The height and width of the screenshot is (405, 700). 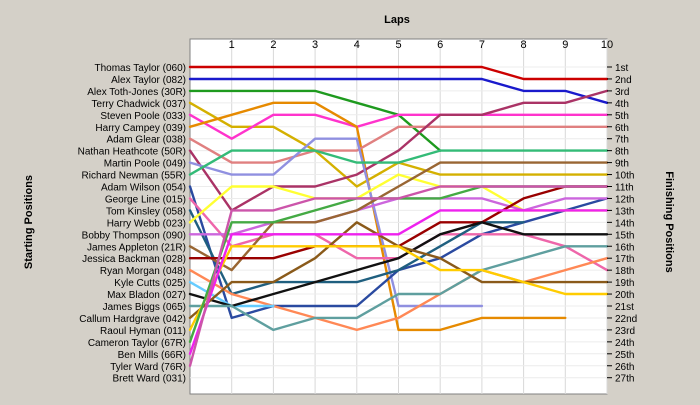 I want to click on start-position-label: Raoul Hyman (011), so click(x=143, y=331).